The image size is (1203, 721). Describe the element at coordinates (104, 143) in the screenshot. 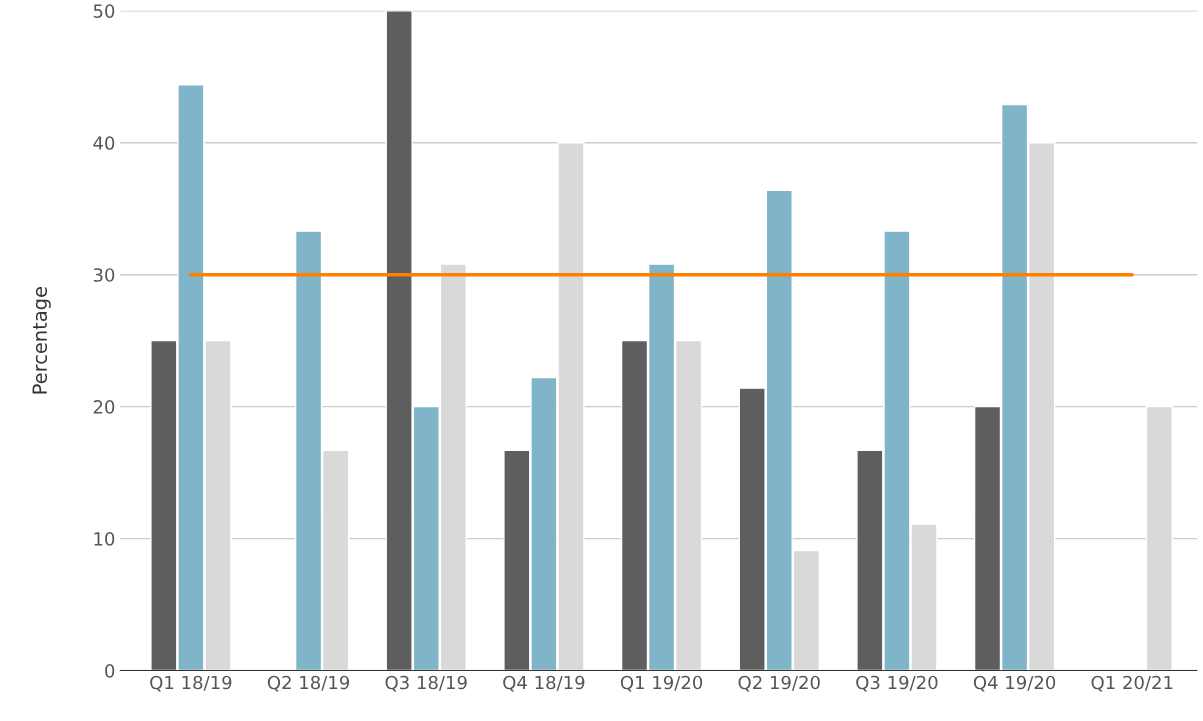

I see `y-tick-label: 40` at that location.